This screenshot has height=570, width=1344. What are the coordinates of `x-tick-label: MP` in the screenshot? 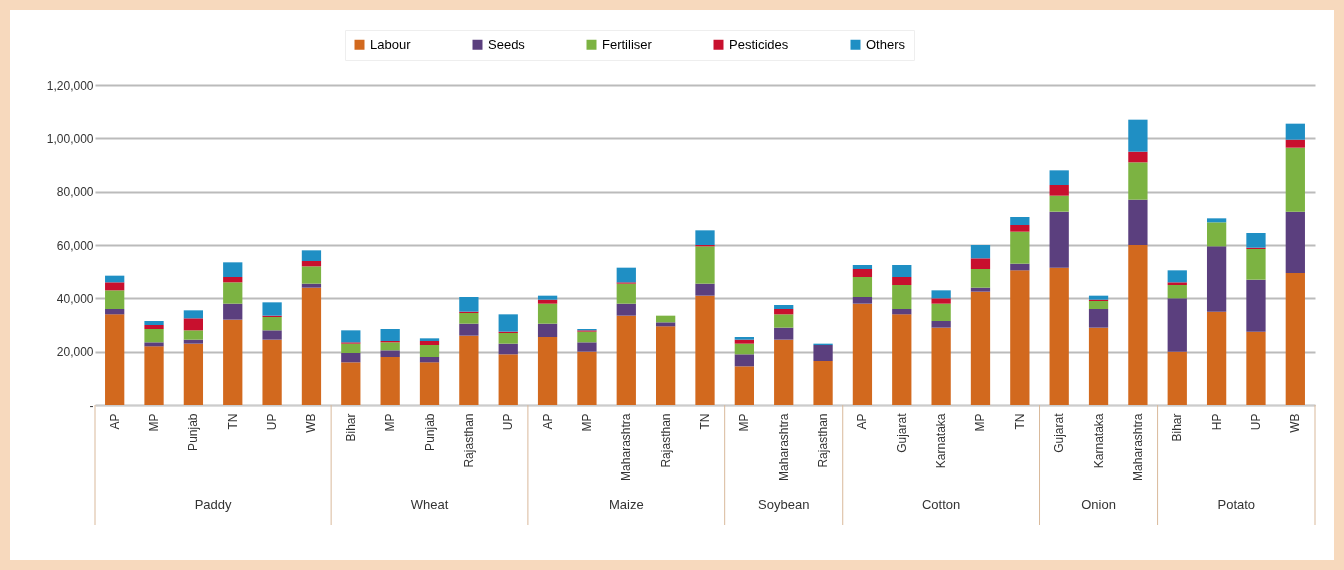 It's located at (154, 422).